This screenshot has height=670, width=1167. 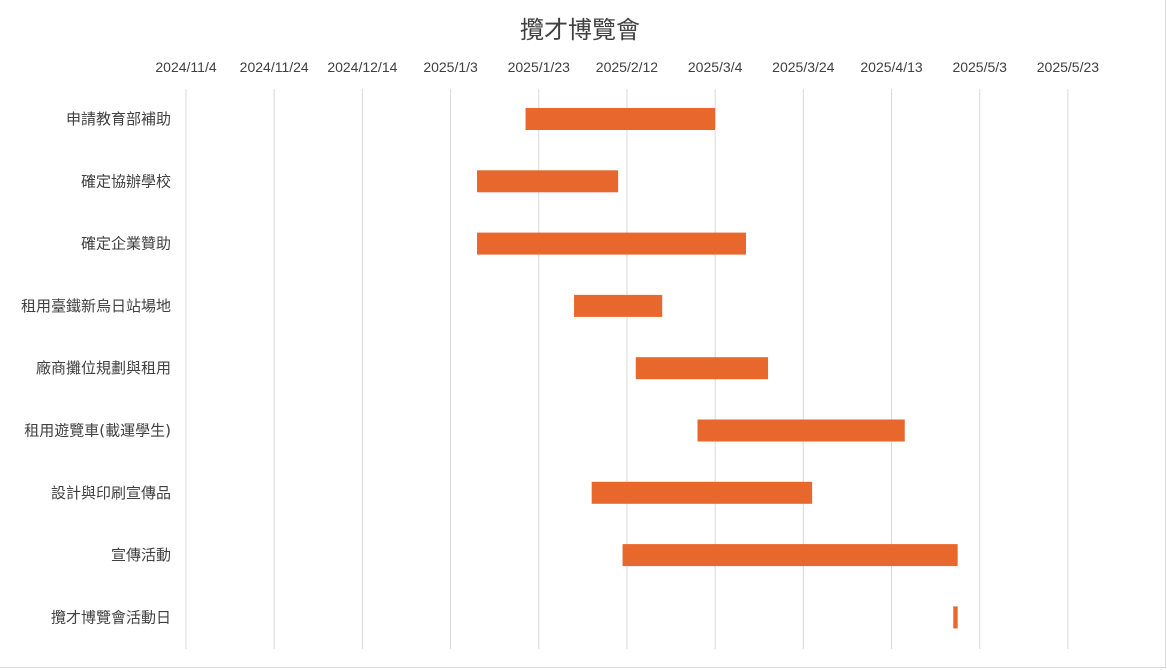 What do you see at coordinates (118, 119) in the screenshot?
I see `task-label: 申請教育部補助` at bounding box center [118, 119].